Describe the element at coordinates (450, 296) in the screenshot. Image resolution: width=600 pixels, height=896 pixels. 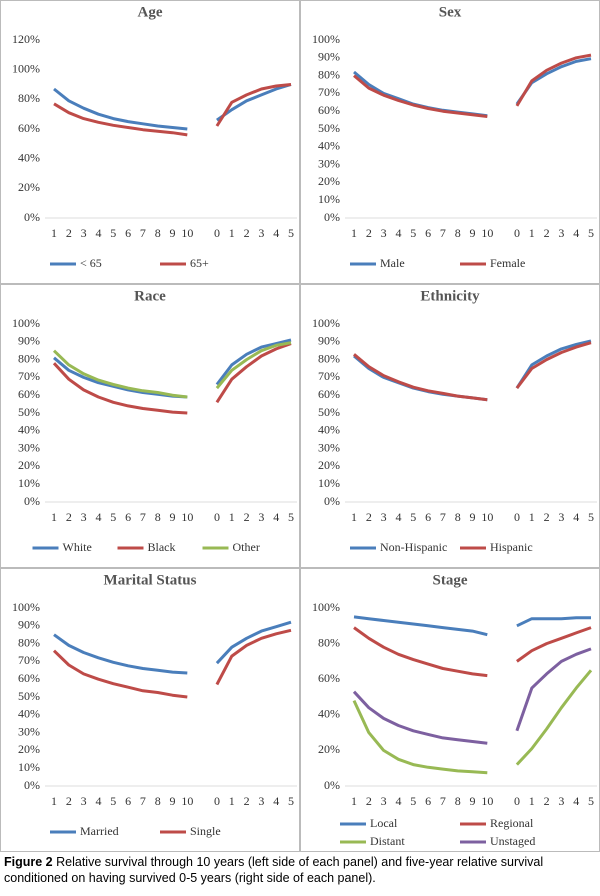
I see `panel-title: Ethnicity` at that location.